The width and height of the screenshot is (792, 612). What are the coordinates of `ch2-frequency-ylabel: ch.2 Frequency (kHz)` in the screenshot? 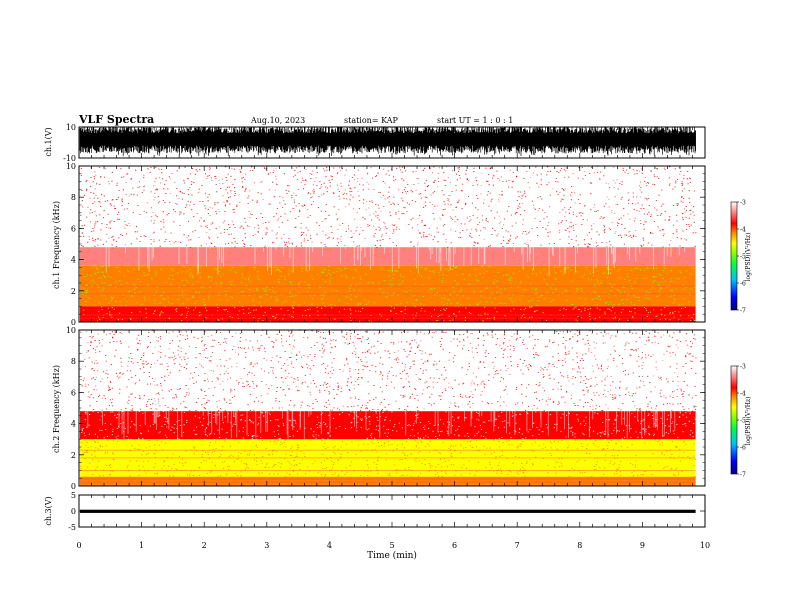 It's located at (56, 409).